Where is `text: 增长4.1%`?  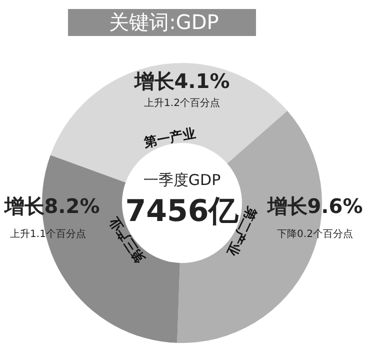
text: 增长4.1% is located at coordinates (181, 81).